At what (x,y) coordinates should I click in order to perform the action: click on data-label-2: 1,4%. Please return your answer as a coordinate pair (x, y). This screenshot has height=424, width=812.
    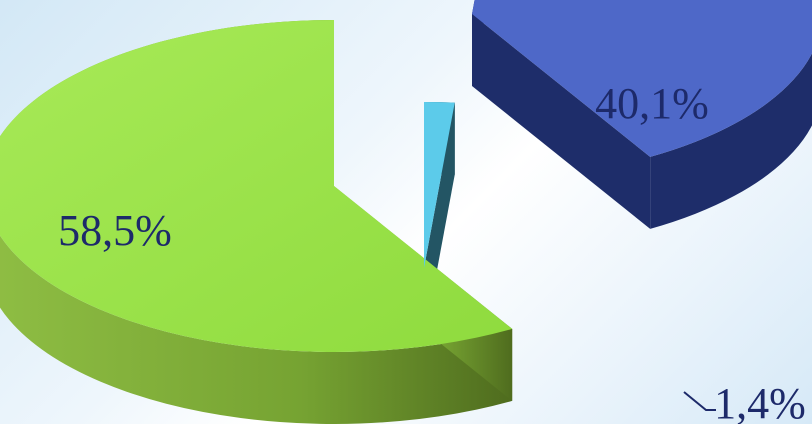
    Looking at the image, I should click on (760, 401).